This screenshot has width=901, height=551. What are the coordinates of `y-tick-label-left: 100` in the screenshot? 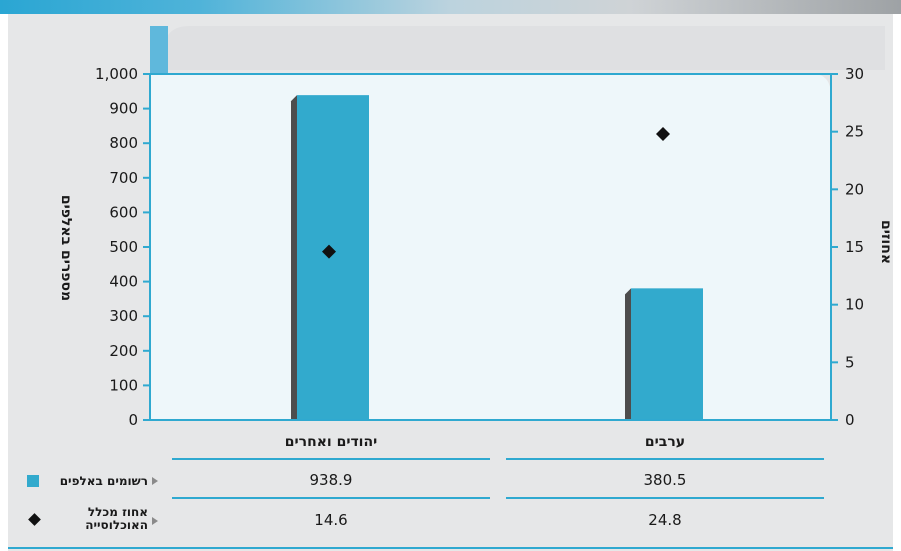 It's located at (123, 385).